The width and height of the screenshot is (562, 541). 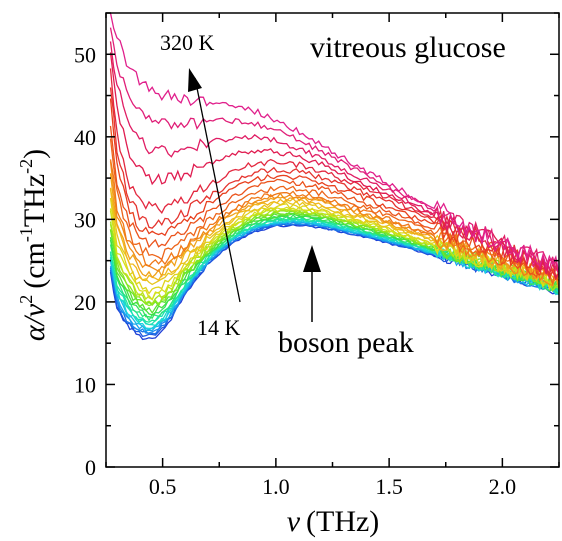 What do you see at coordinates (408, 47) in the screenshot?
I see `sample-label: vitreous glucose` at bounding box center [408, 47].